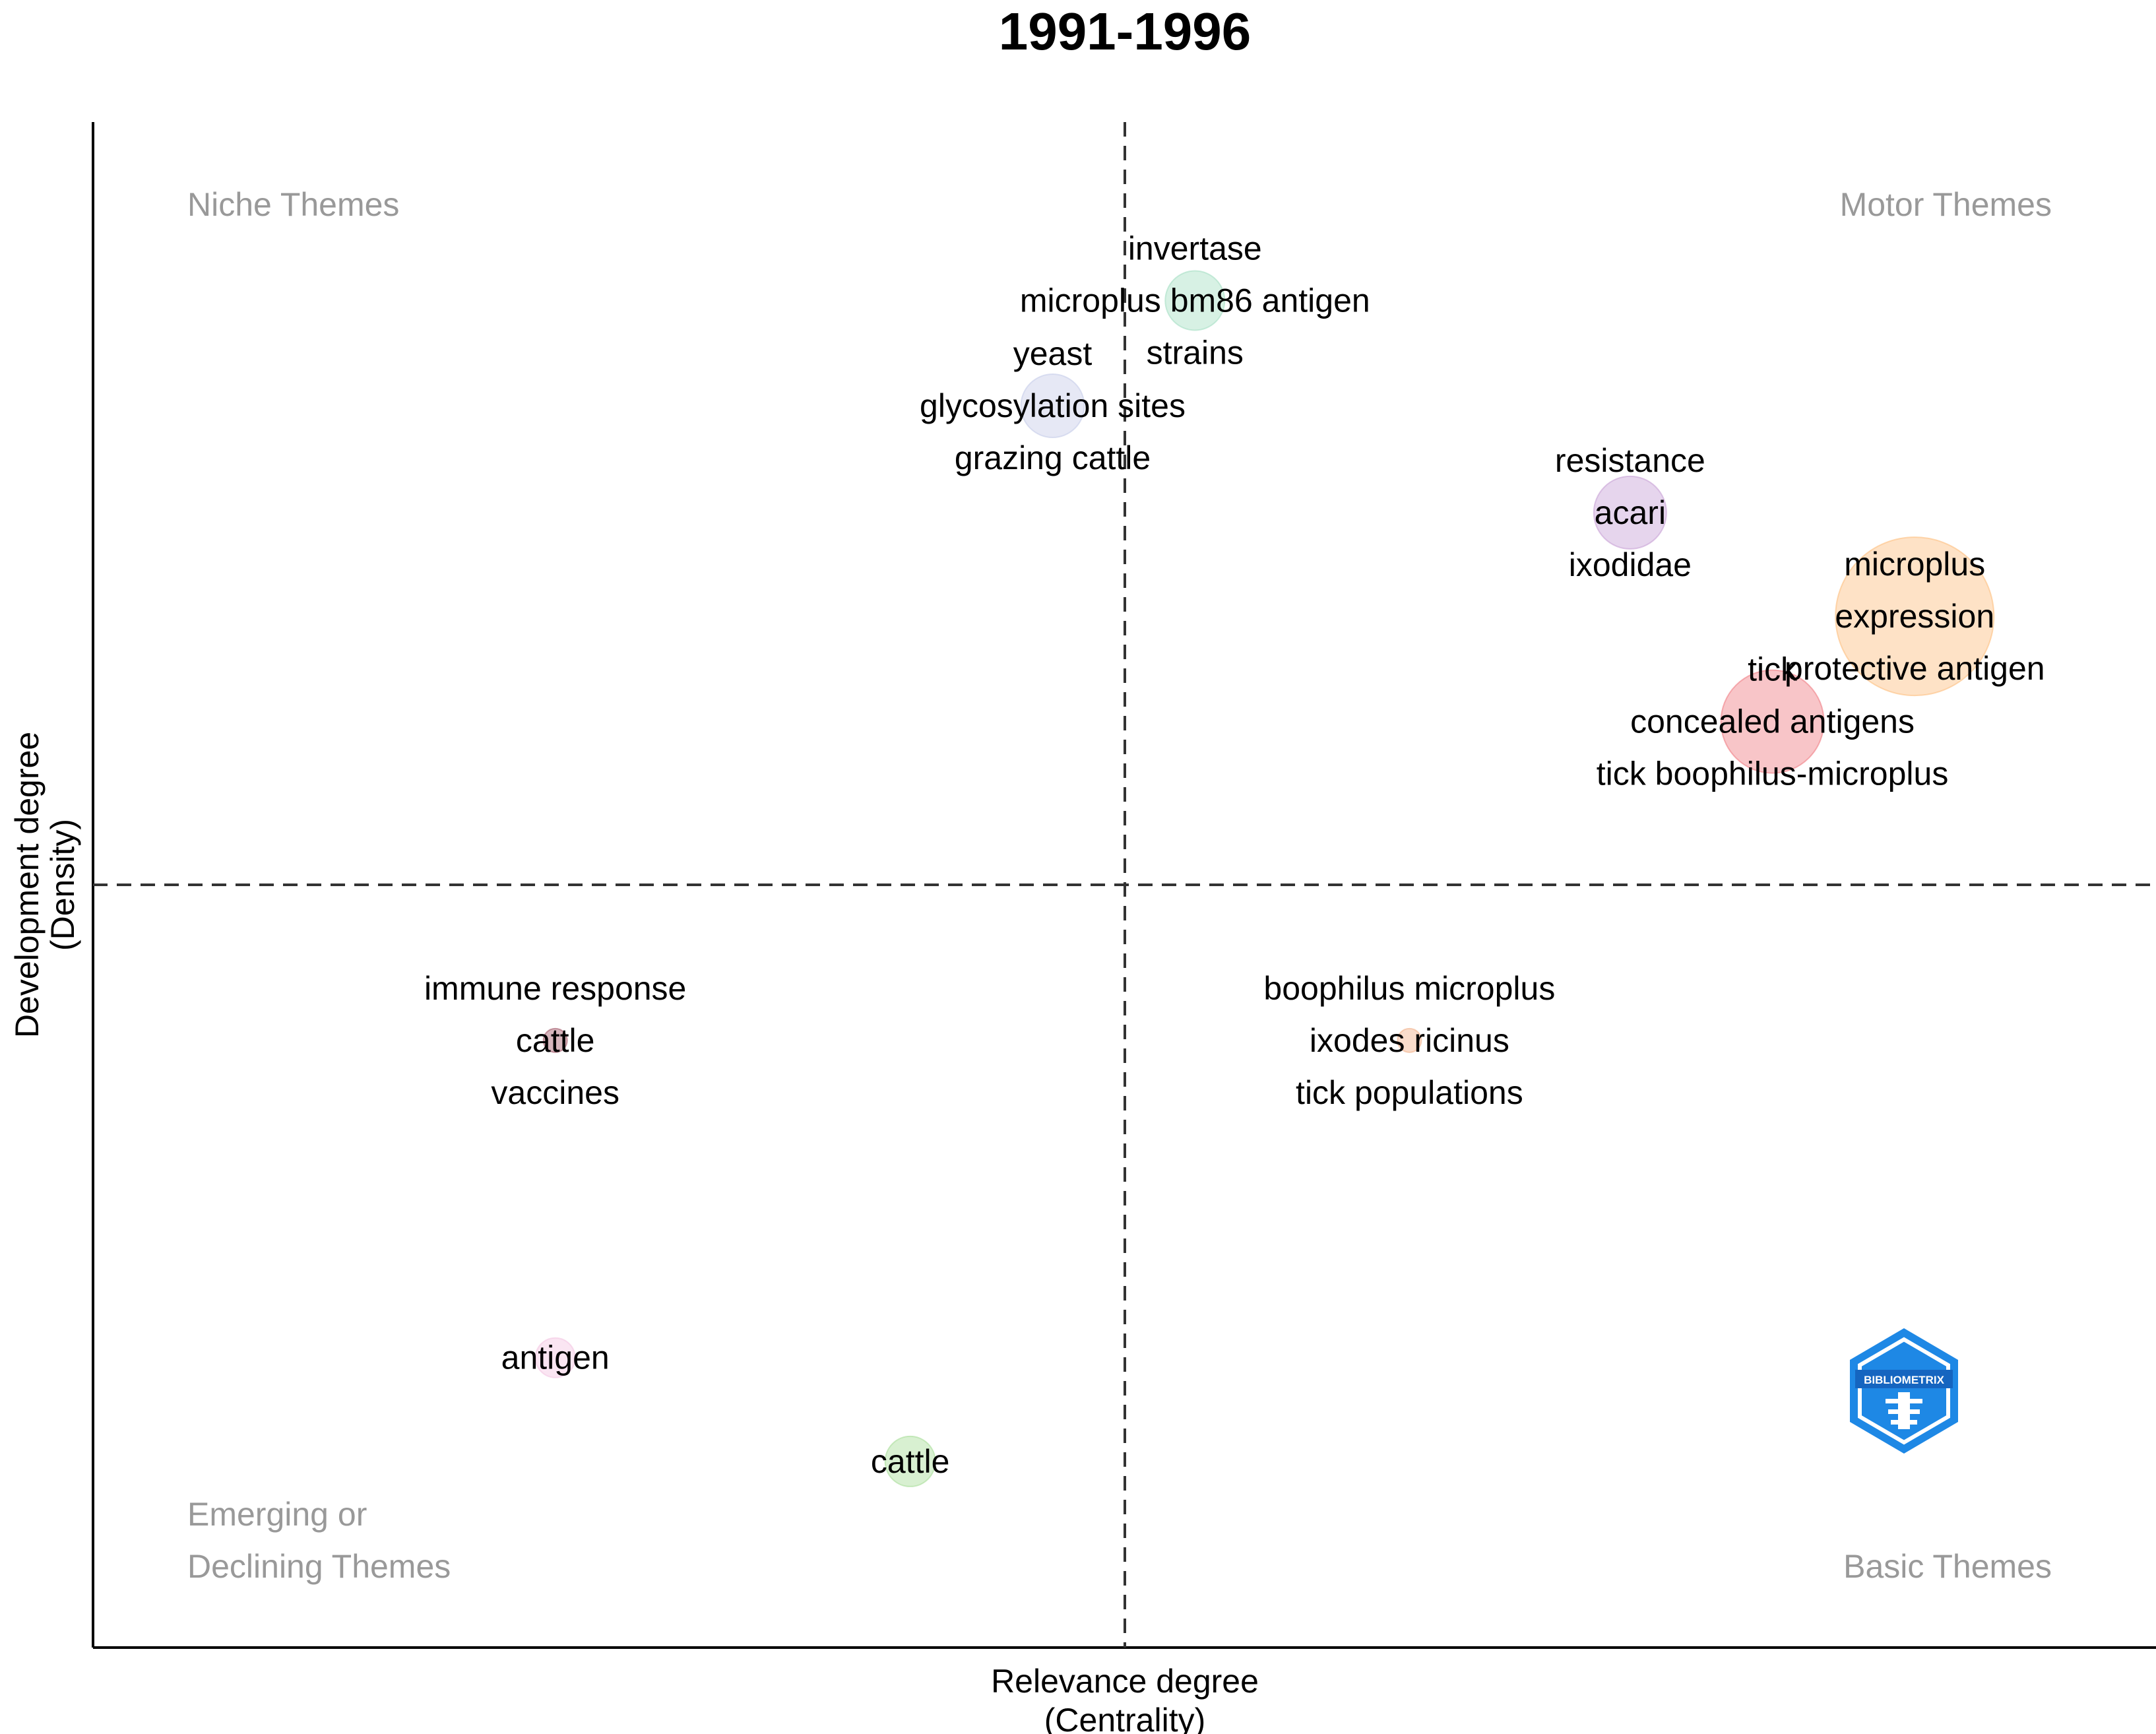 This screenshot has width=2156, height=1734. Describe the element at coordinates (1915, 668) in the screenshot. I see `cluster-4-label: protective antigen` at that location.